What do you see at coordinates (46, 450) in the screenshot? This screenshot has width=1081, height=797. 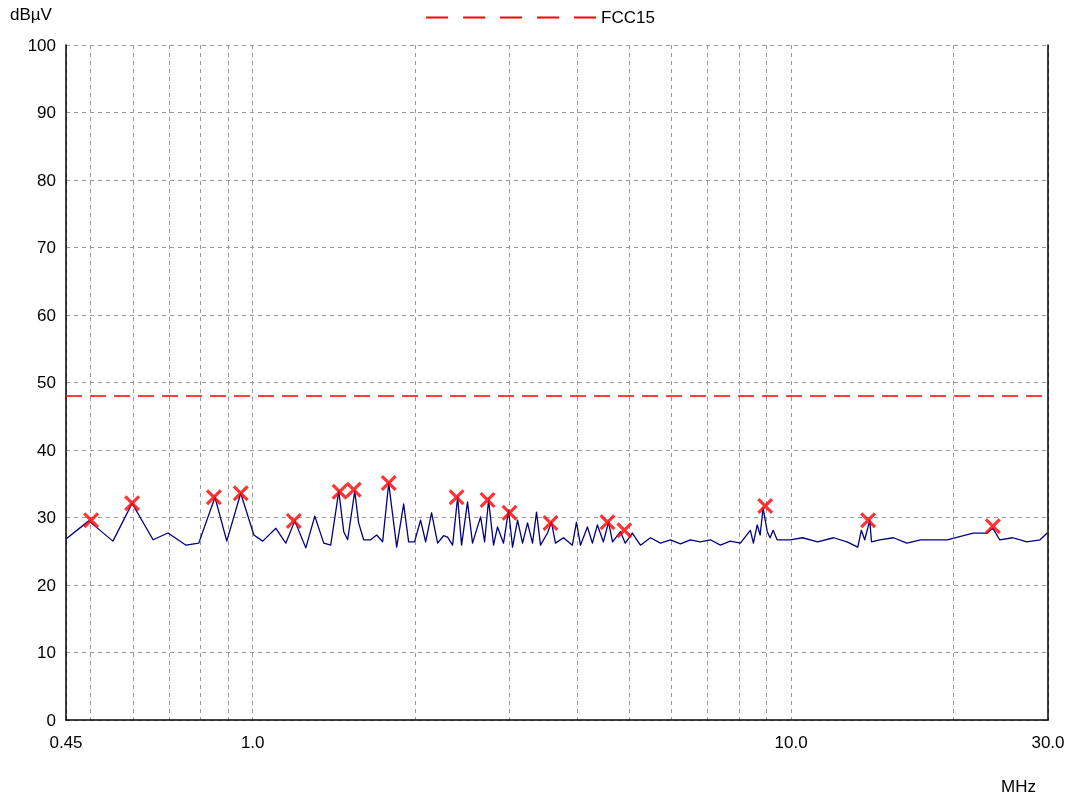 I see `y-tick-label: 40` at bounding box center [46, 450].